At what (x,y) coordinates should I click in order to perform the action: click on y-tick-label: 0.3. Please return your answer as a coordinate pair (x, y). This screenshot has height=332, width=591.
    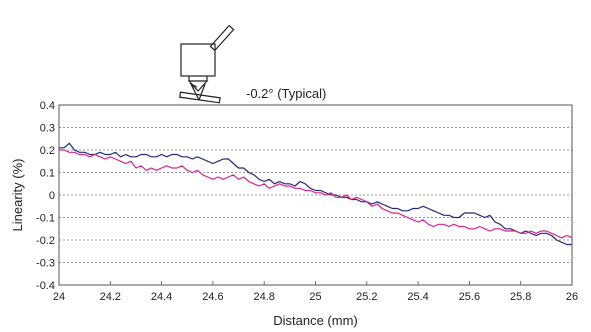
    Looking at the image, I should click on (47, 129).